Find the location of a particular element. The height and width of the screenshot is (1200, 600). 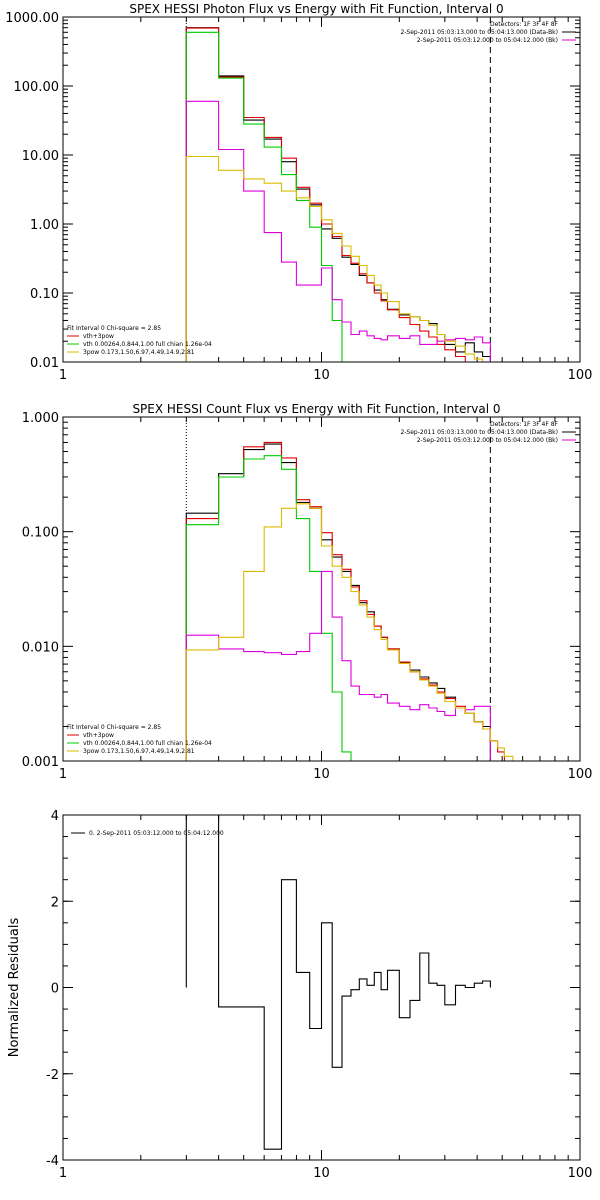

y-tick-label: 100.00 is located at coordinates (37, 87).